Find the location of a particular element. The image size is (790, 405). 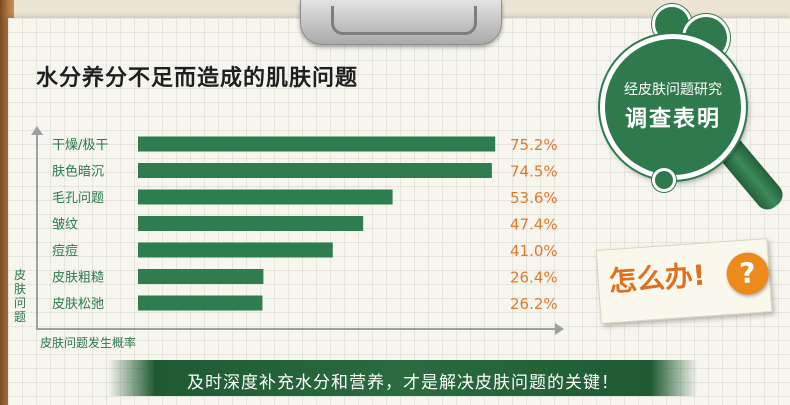

question-mark-icon: ? is located at coordinates (748, 273).